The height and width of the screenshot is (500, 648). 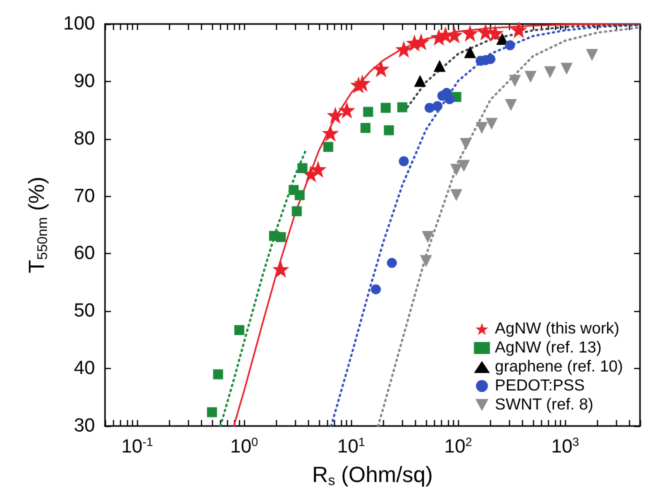 I want to click on y-tick-label: 90, so click(x=84, y=81).